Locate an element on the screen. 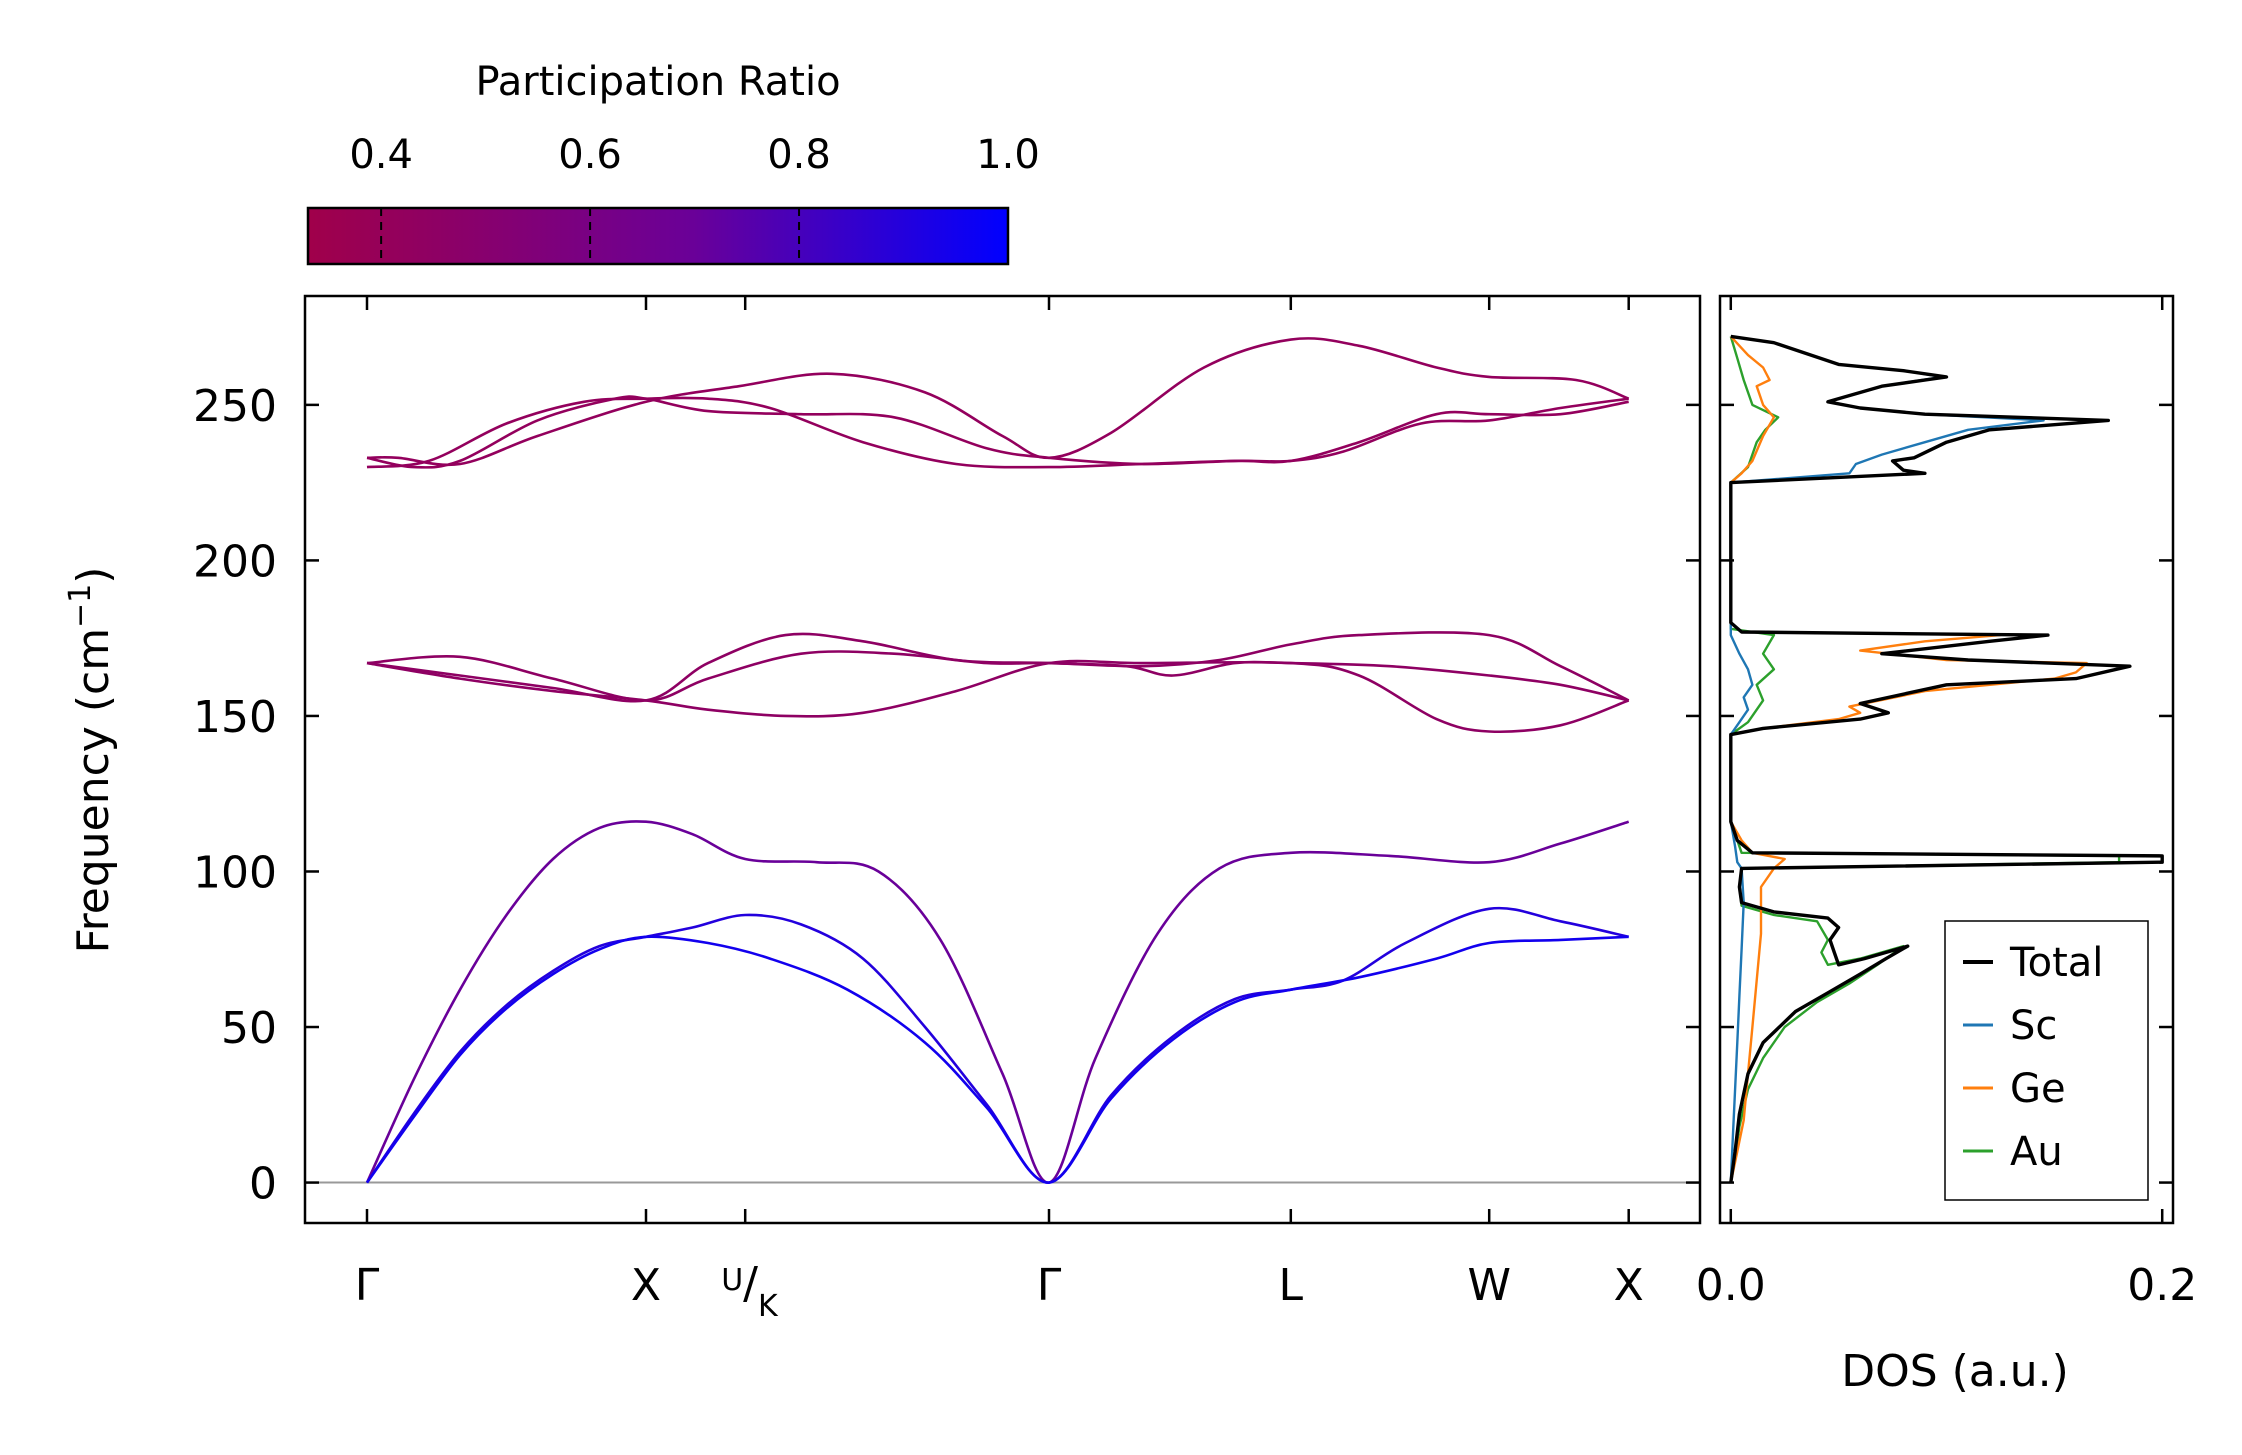 The image size is (2242, 1455). legend-label: Ge is located at coordinates (2038, 1089).